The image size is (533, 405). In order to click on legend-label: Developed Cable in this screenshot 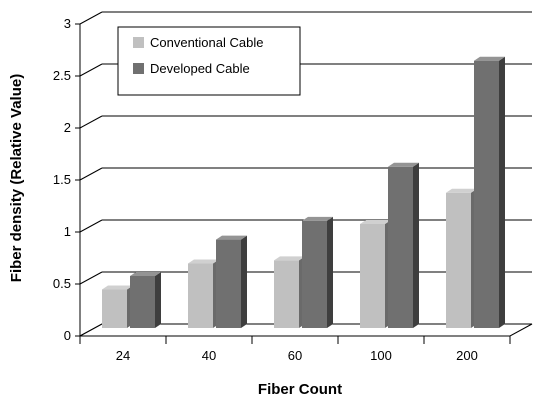, I will do `click(200, 68)`.